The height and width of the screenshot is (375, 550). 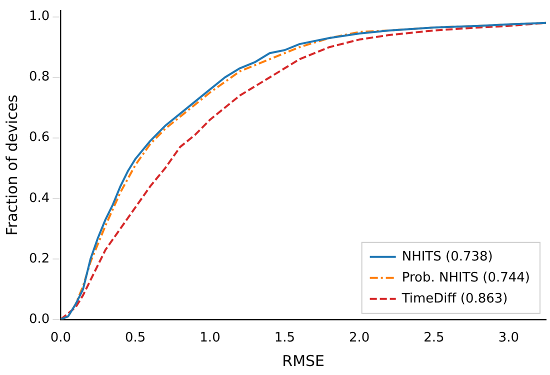 What do you see at coordinates (434, 338) in the screenshot?
I see `x-tick-label: 2.5` at bounding box center [434, 338].